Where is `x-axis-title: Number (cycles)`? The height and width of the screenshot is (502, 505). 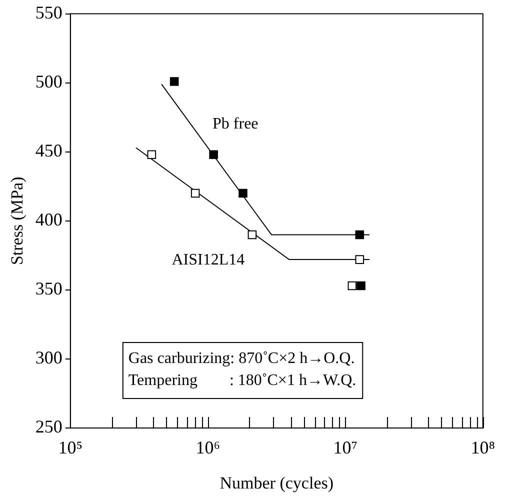 x-axis-title: Number (cycles) is located at coordinates (277, 482).